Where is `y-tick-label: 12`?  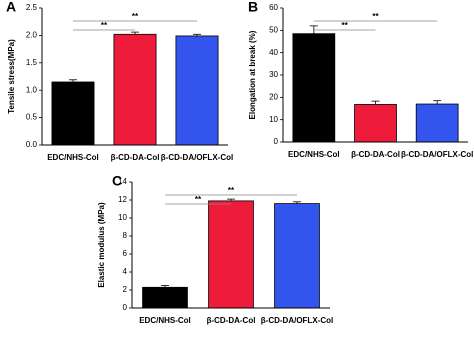 y-tick-label: 12 is located at coordinates (122, 199).